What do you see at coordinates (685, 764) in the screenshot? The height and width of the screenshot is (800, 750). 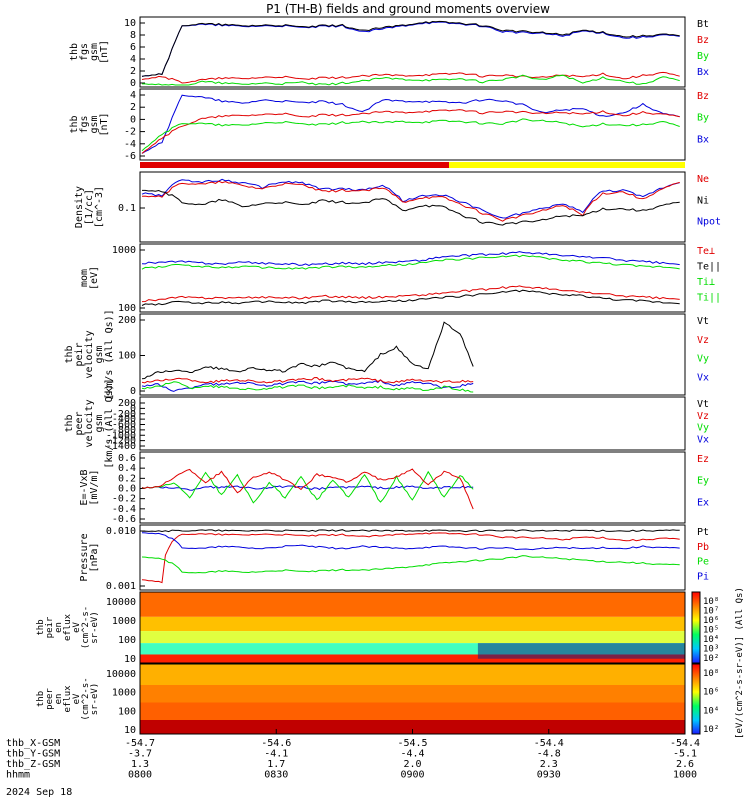 I see `x-axis-value: 2.6` at bounding box center [685, 764].